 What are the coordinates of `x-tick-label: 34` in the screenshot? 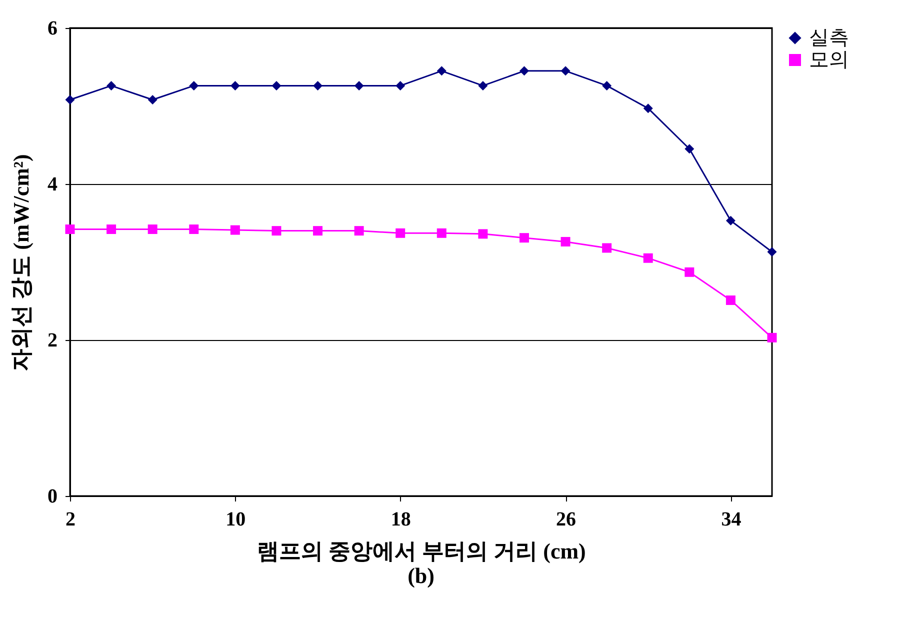 It's located at (731, 519).